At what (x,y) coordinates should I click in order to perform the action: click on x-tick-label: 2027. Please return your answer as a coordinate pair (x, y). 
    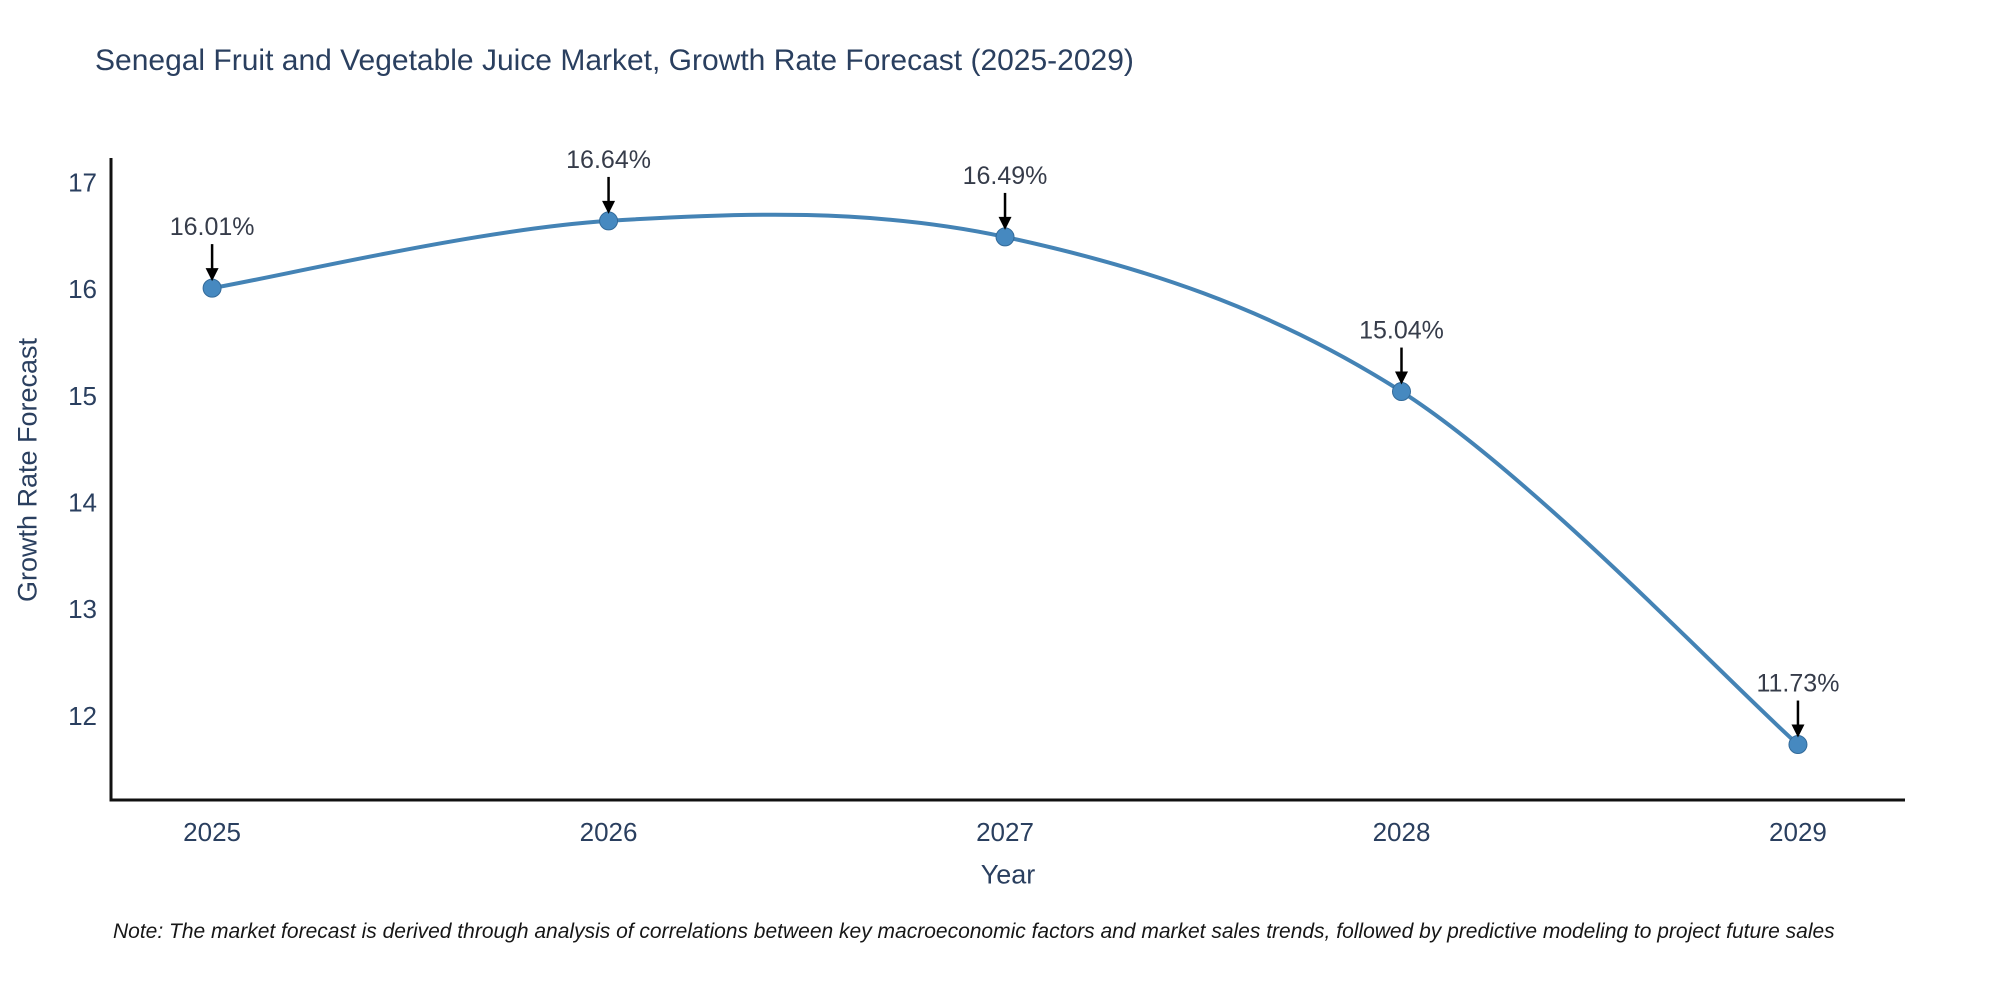
    Looking at the image, I should click on (1005, 832).